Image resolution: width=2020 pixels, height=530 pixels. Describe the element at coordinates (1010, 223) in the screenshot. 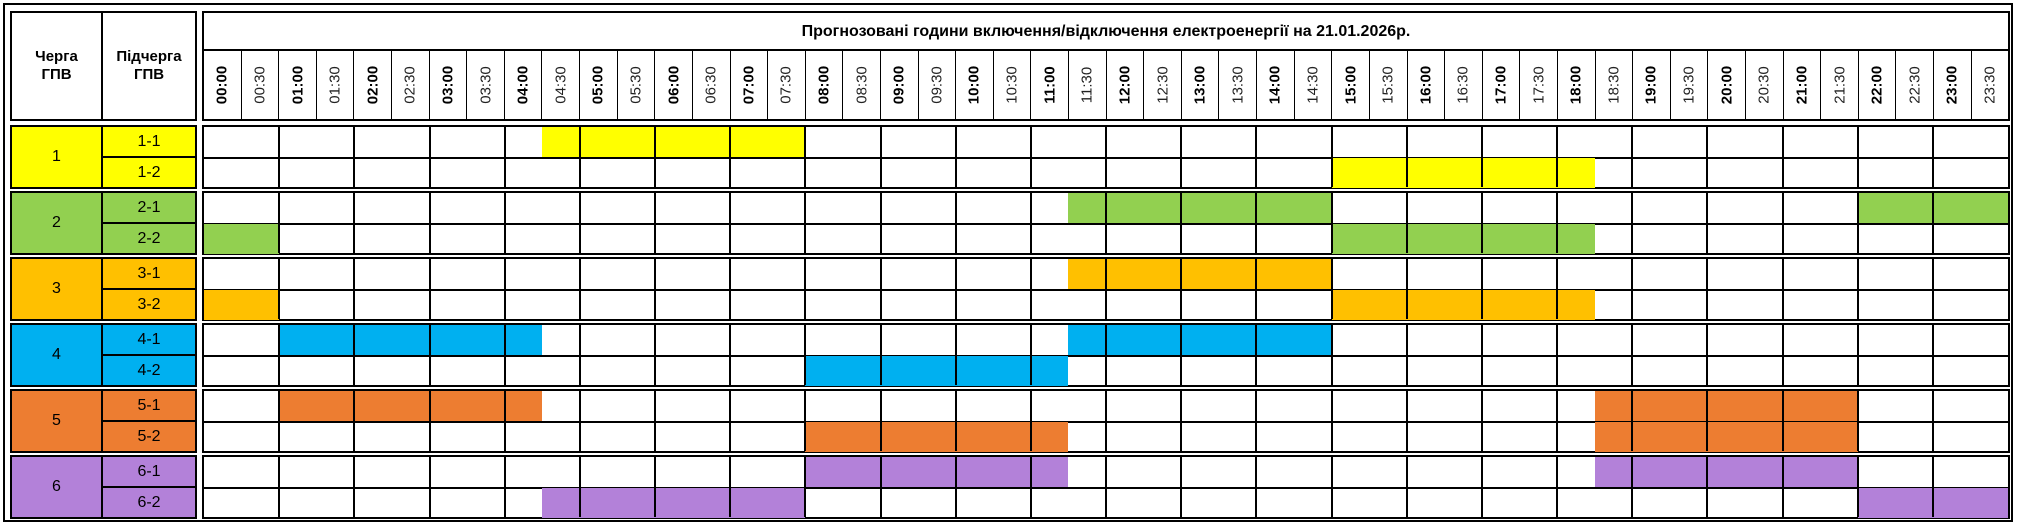

I see `queue-group-2: 2 2-1 2-2` at that location.